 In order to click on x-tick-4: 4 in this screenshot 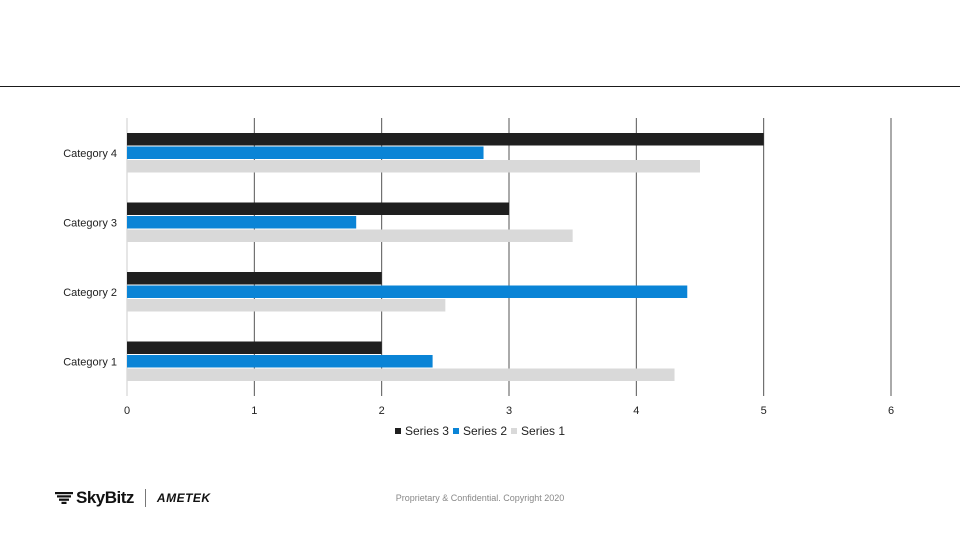, I will do `click(636, 411)`.